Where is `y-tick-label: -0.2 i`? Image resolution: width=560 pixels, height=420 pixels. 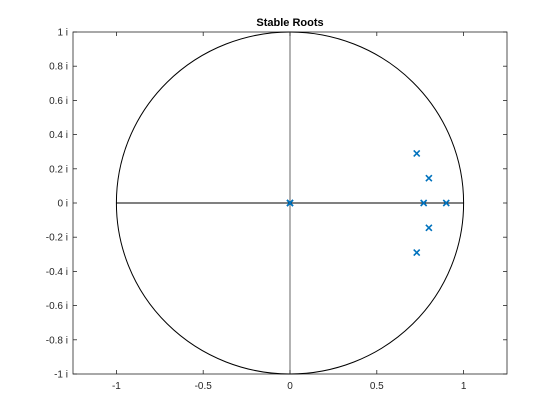
y-tick-label: -0.2 i is located at coordinates (57, 238).